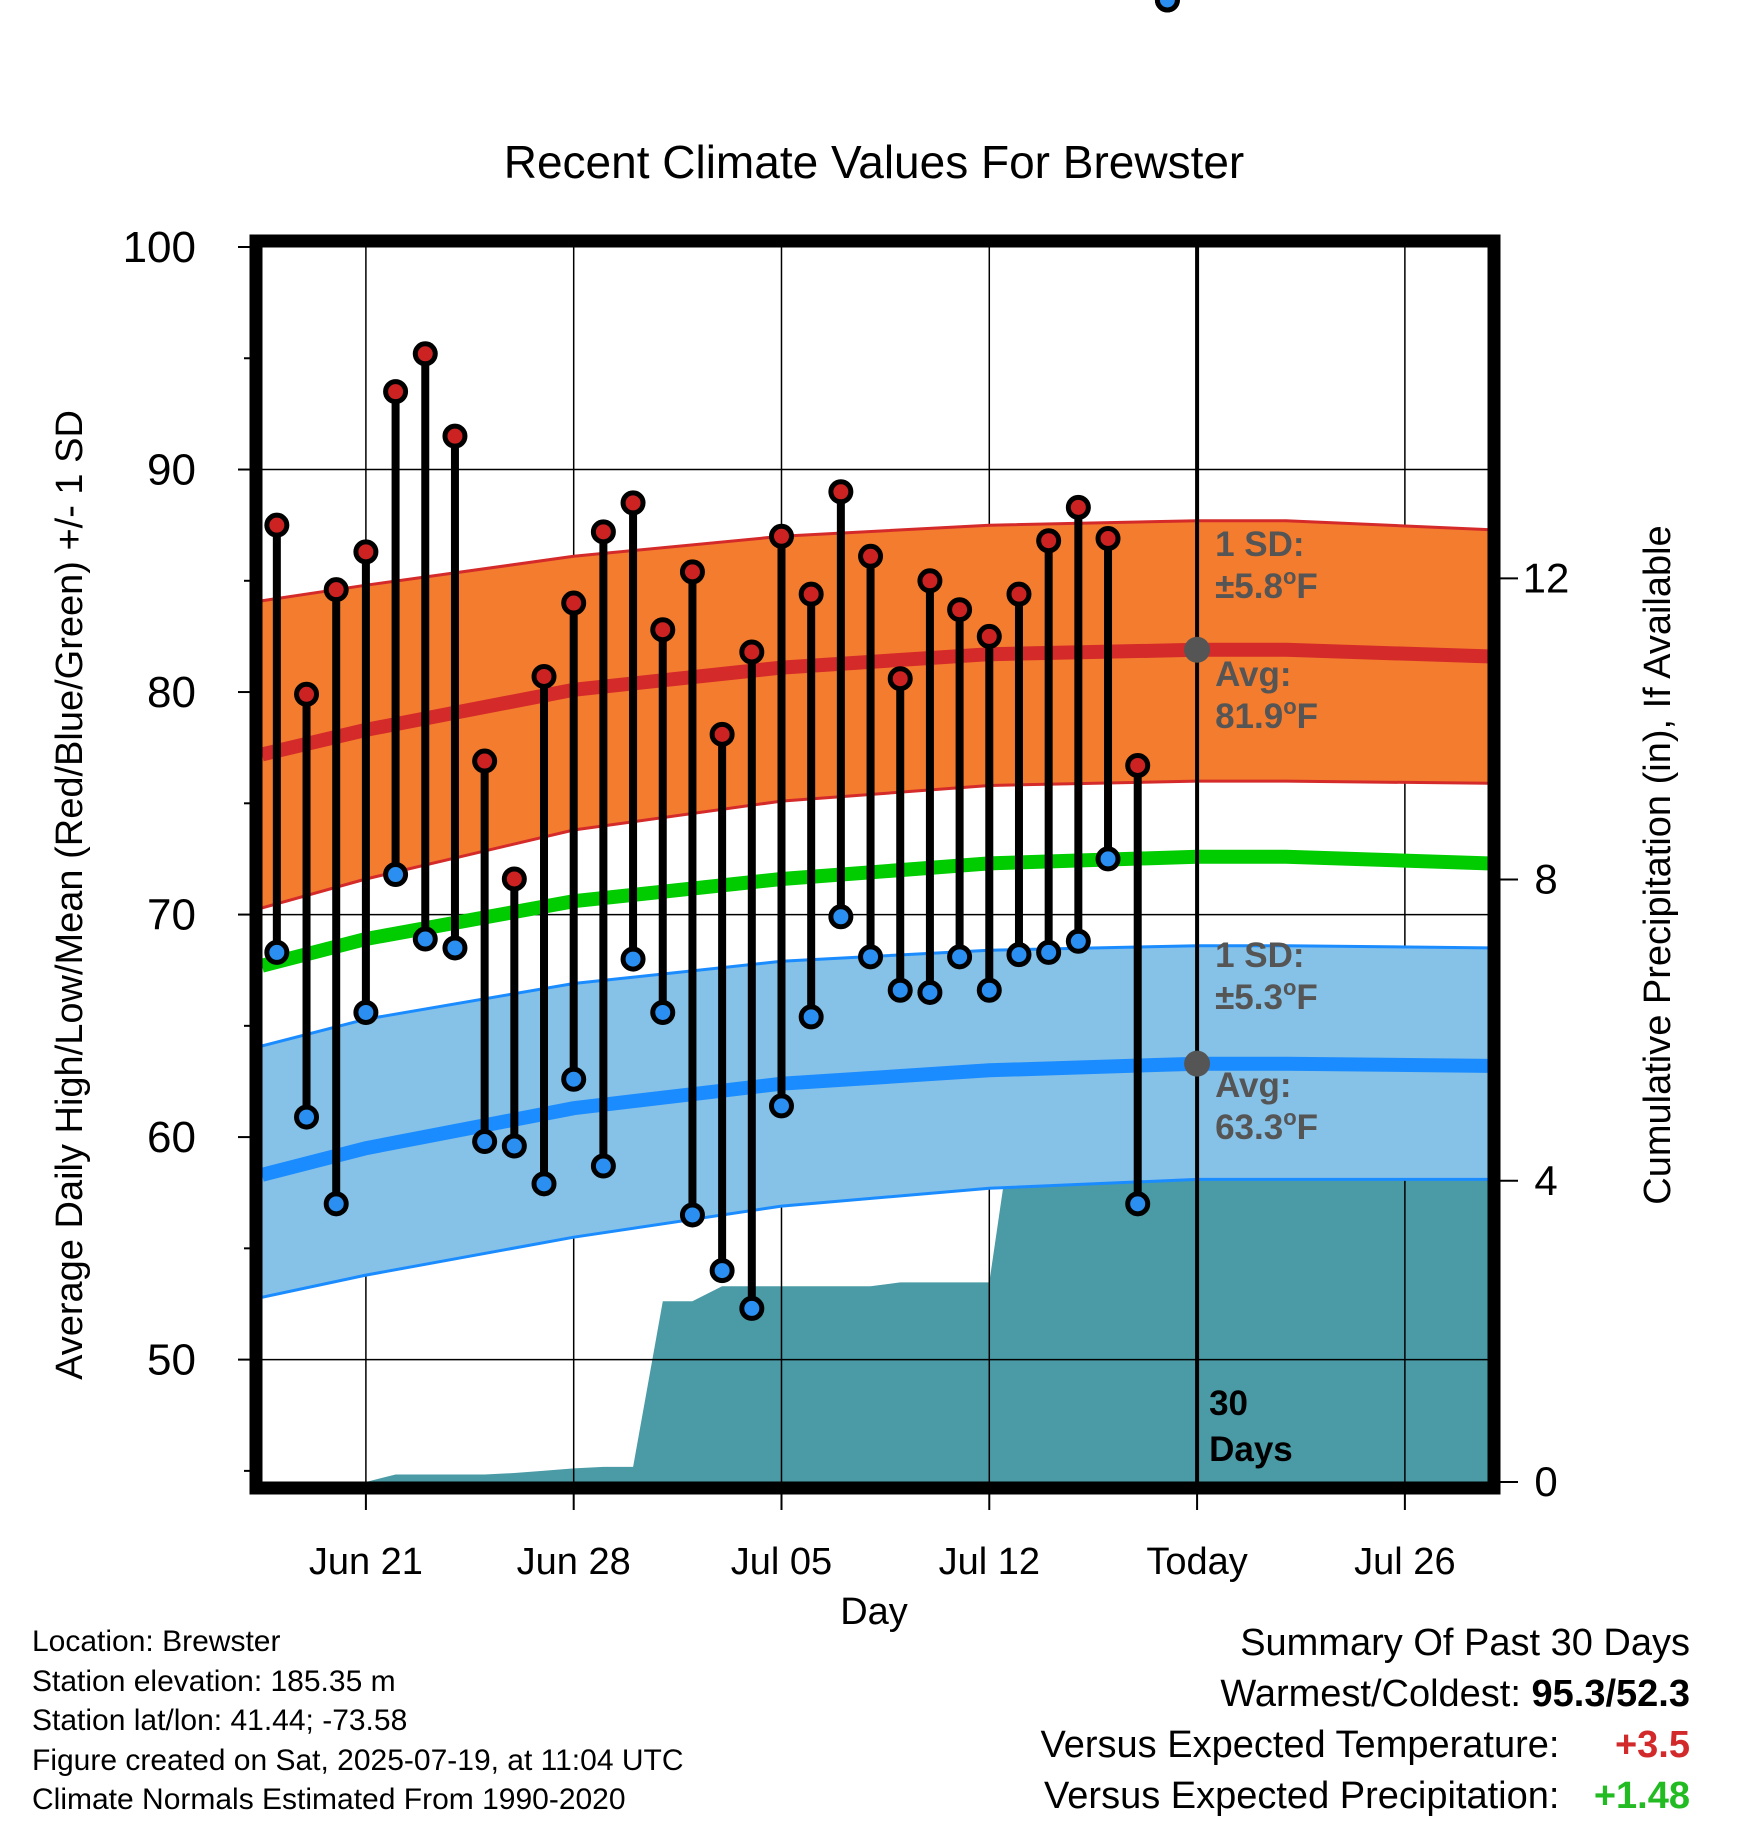  Describe the element at coordinates (171, 692) in the screenshot. I see `y-tick-label: 80` at that location.